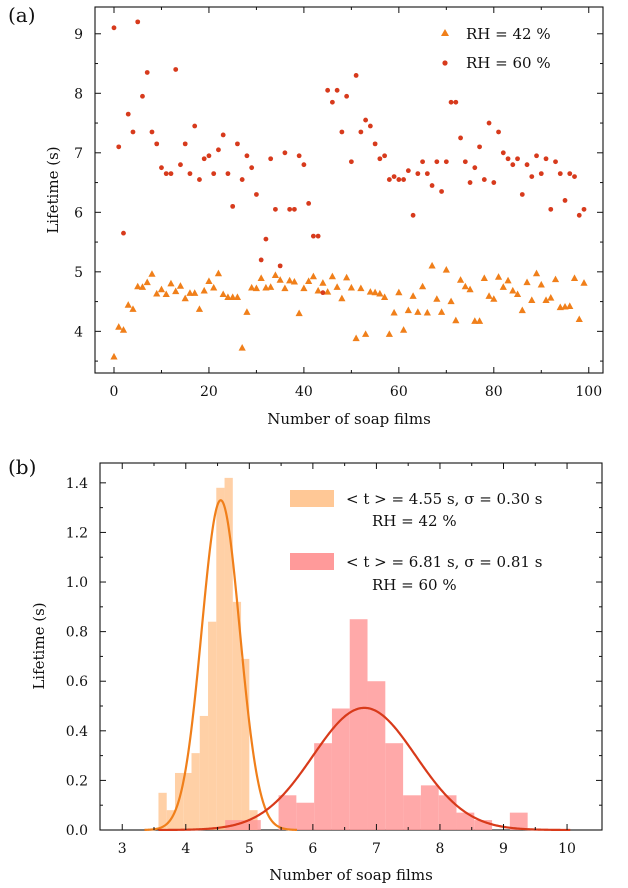 The image size is (628, 888). Describe the element at coordinates (376, 849) in the screenshot. I see `x-tick-label: 7` at that location.